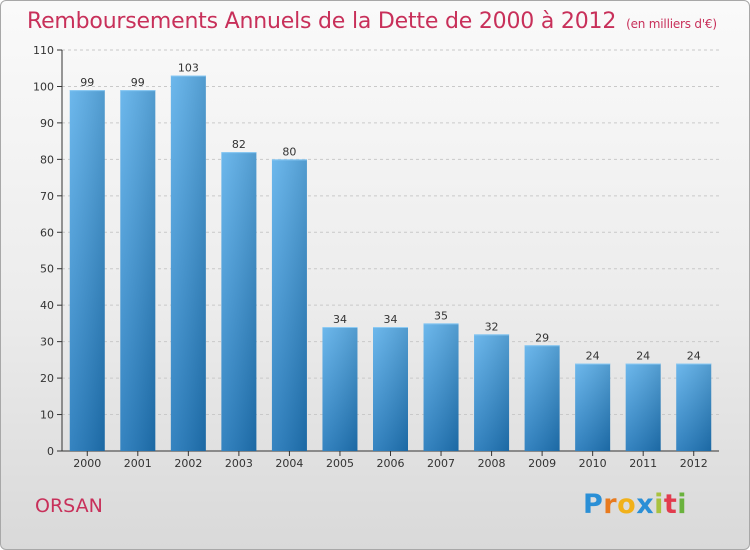  What do you see at coordinates (47, 232) in the screenshot?
I see `y-tick-label: 60` at bounding box center [47, 232].